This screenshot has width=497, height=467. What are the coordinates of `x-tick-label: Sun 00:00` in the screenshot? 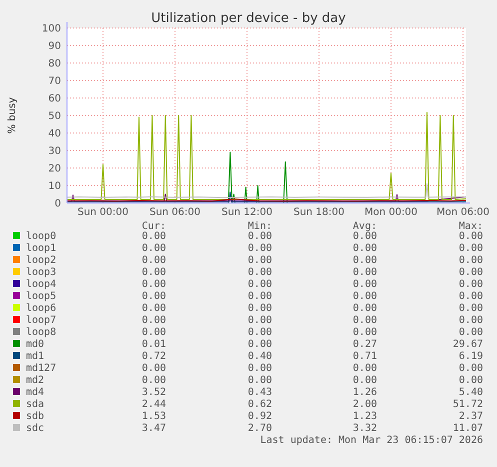 It's located at (103, 212).